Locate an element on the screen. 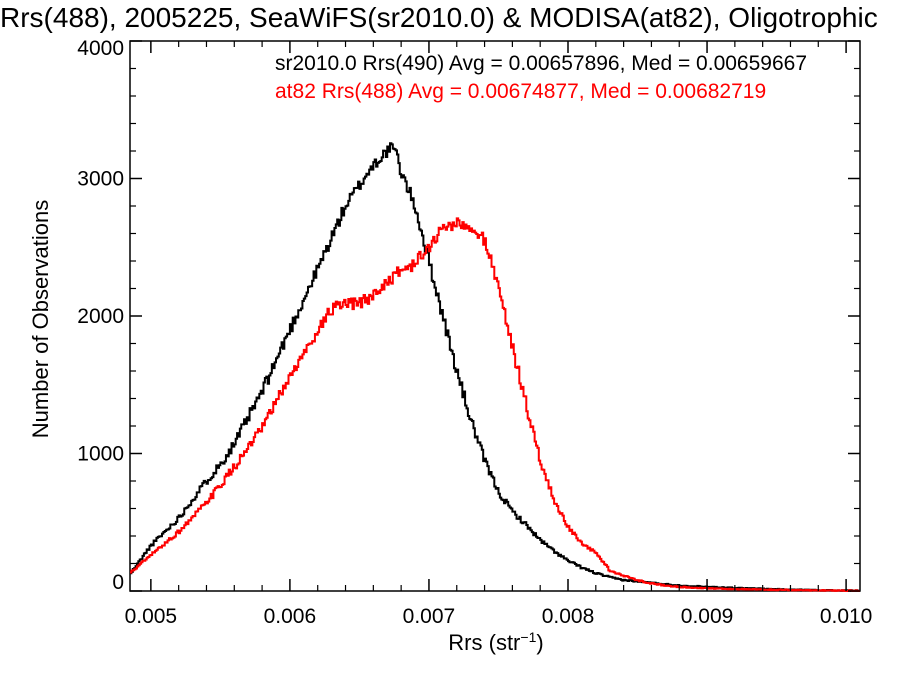  y-tick-label: 2000 is located at coordinates (100, 316).